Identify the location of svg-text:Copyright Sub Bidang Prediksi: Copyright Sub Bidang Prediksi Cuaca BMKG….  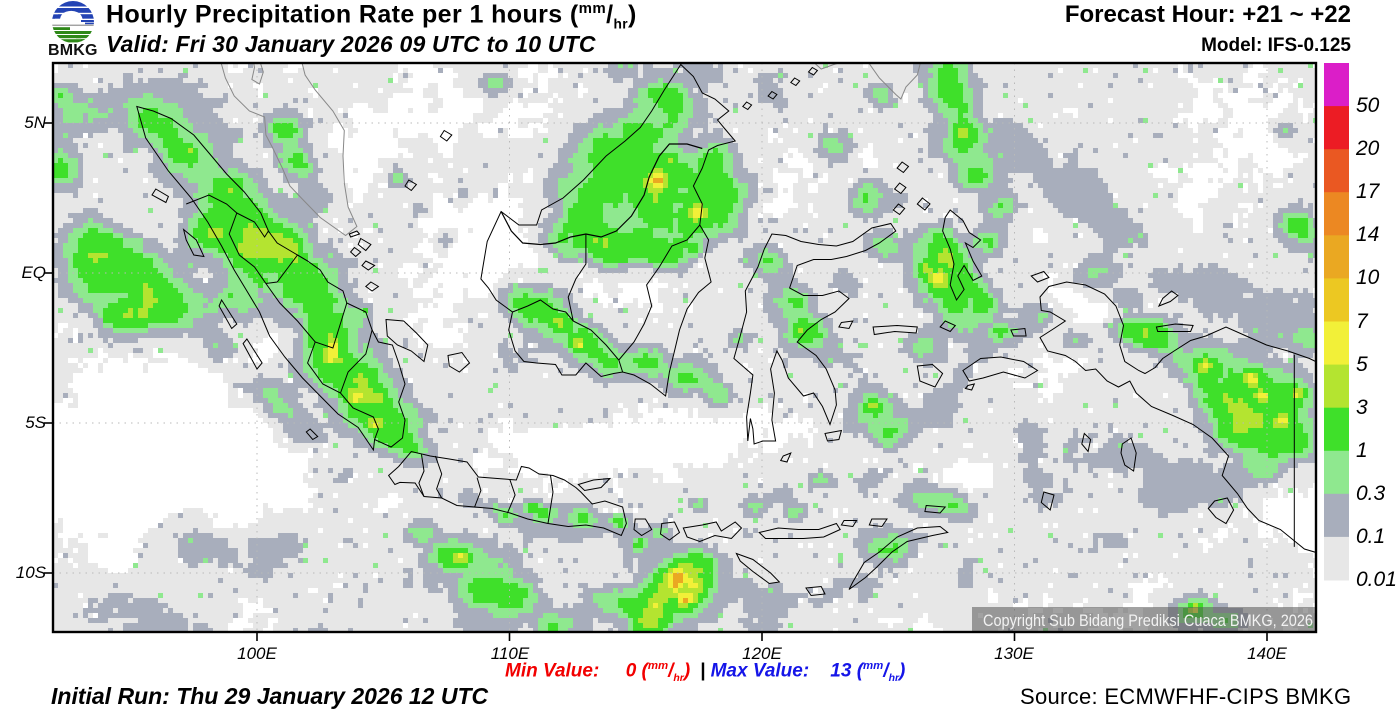
(1148, 620).